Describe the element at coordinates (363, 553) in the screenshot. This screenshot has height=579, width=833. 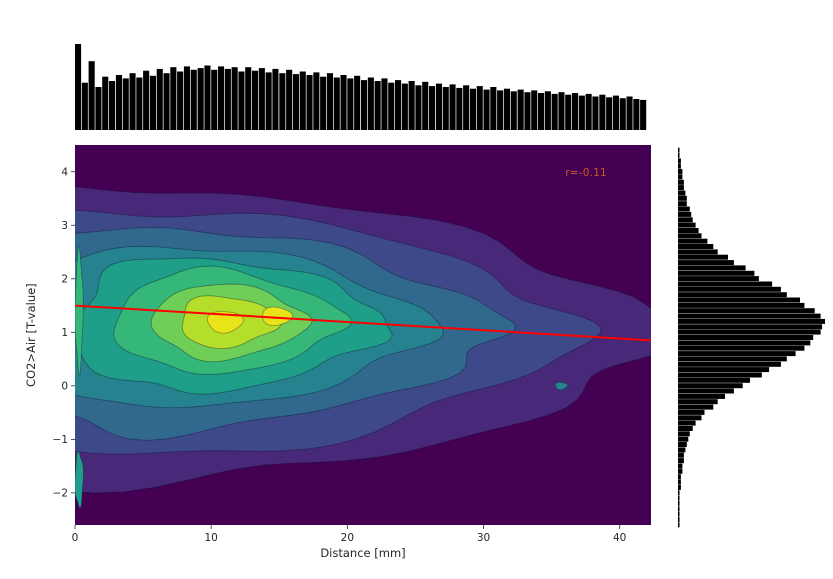
I see `x-axis-label: Distance [mm]` at that location.